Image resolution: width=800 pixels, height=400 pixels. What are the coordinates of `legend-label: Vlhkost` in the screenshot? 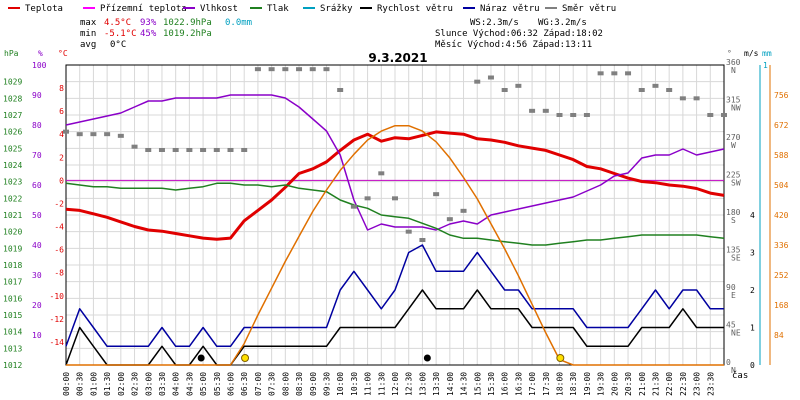 It's located at (219, 9).